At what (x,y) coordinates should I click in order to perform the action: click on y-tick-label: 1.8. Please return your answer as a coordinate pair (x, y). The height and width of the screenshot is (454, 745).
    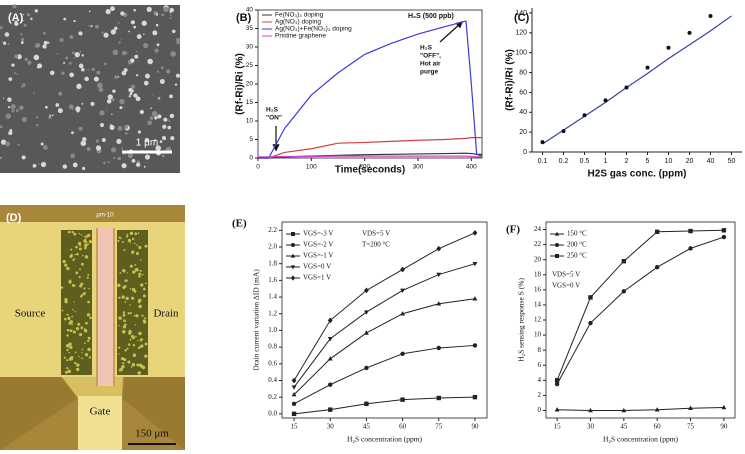
    Looking at the image, I should click on (272, 263).